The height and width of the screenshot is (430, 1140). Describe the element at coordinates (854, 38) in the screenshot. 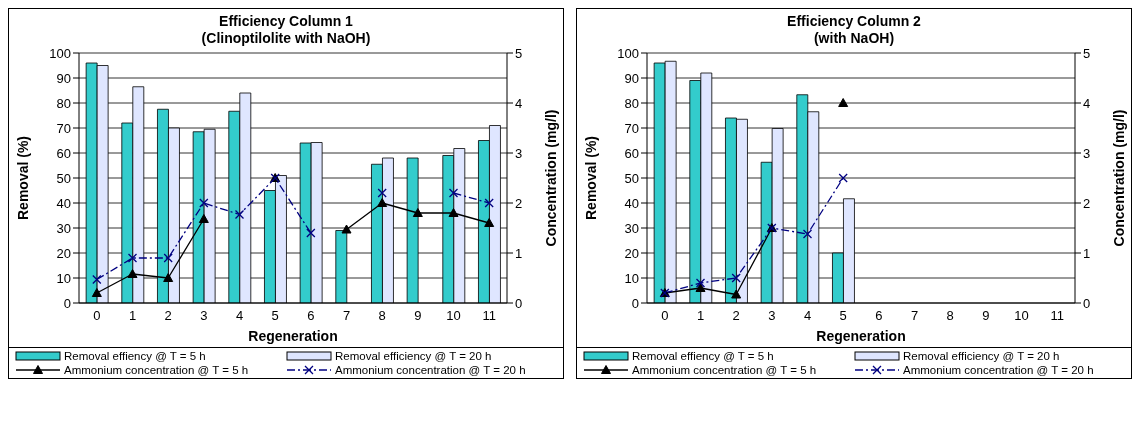

I see `chart-subtitle: (with NaOH)` at that location.